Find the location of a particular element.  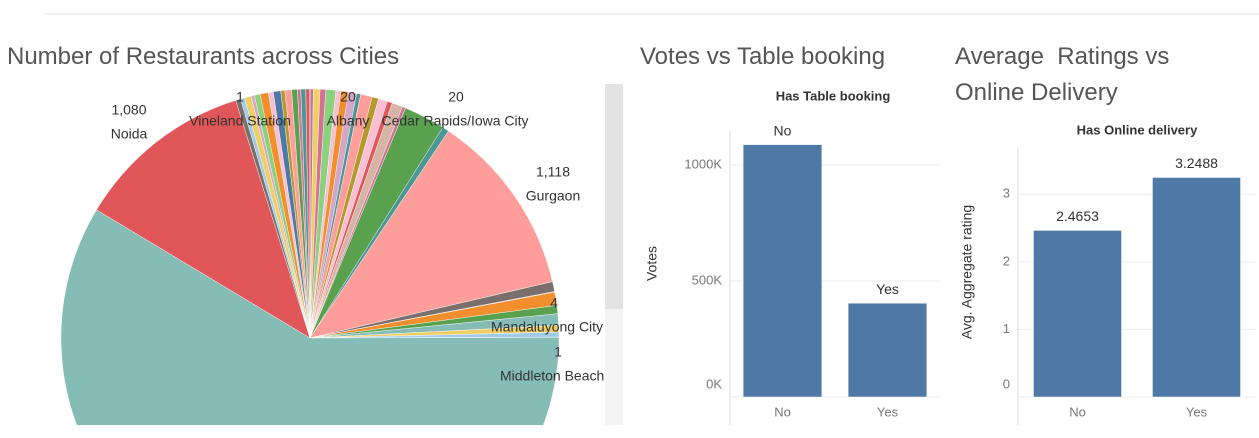

slice-name-label: Noida is located at coordinates (129, 134).